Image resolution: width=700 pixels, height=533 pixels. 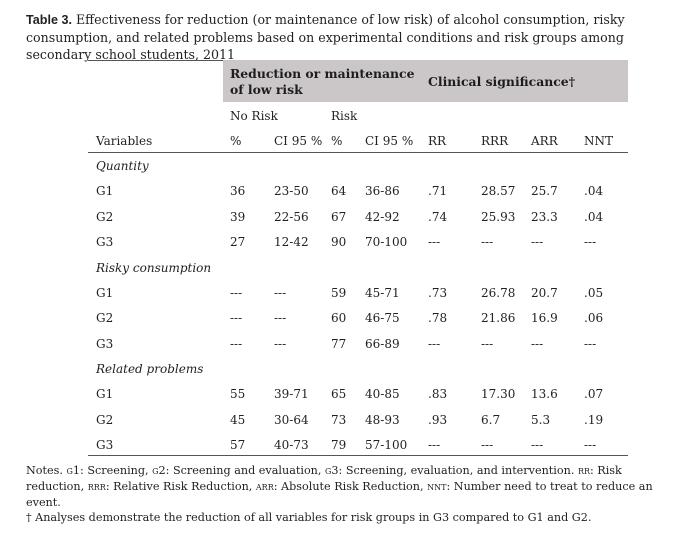 I want to click on table-cell-arr: 20.7, so click(x=544, y=292).